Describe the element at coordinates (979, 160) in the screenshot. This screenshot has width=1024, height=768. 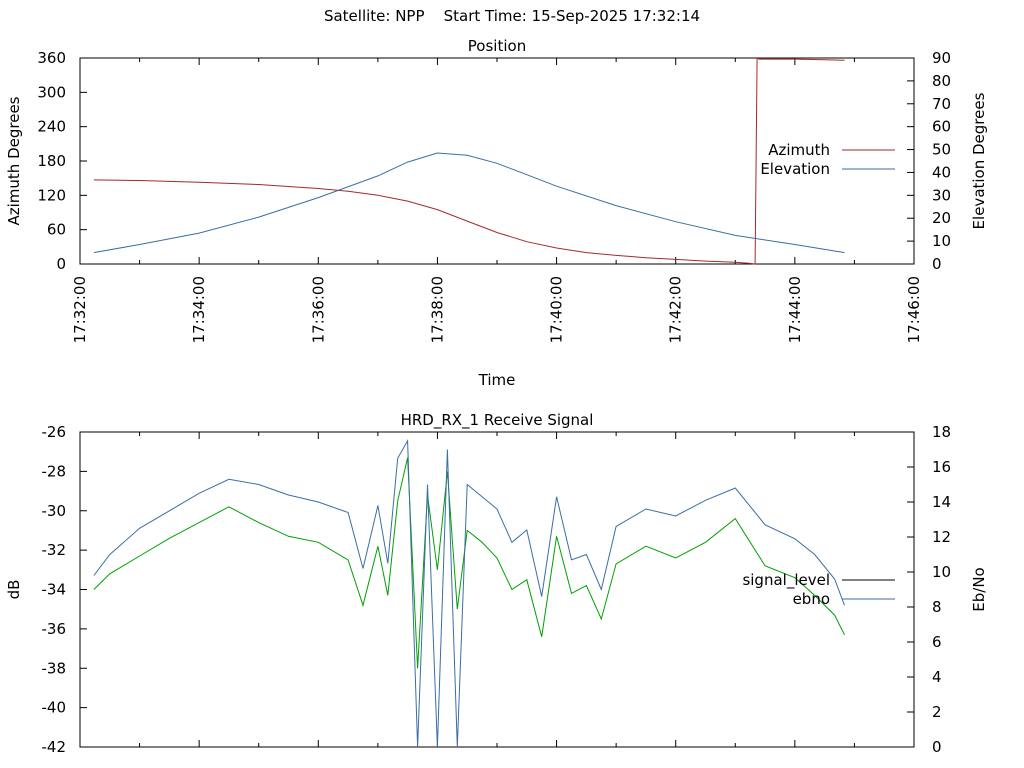
I see `y2-axis-label: Elevation Degrees` at that location.